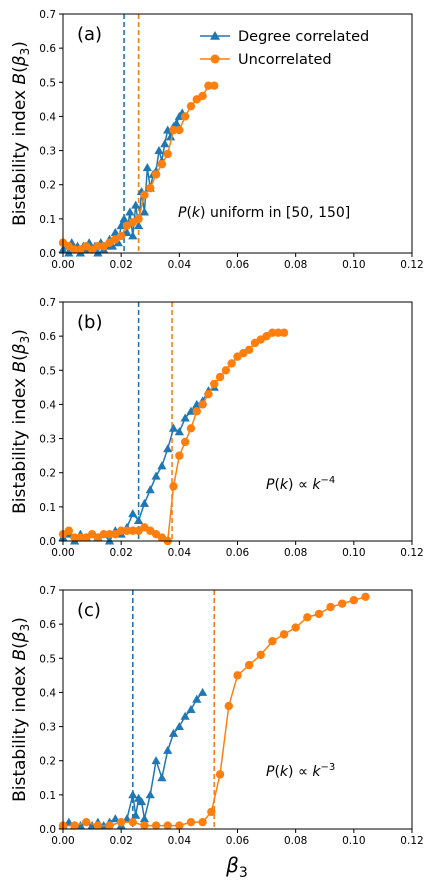 The image size is (436, 884). Describe the element at coordinates (47, 796) in the screenshot. I see `y-tick-label: 0.1` at that location.